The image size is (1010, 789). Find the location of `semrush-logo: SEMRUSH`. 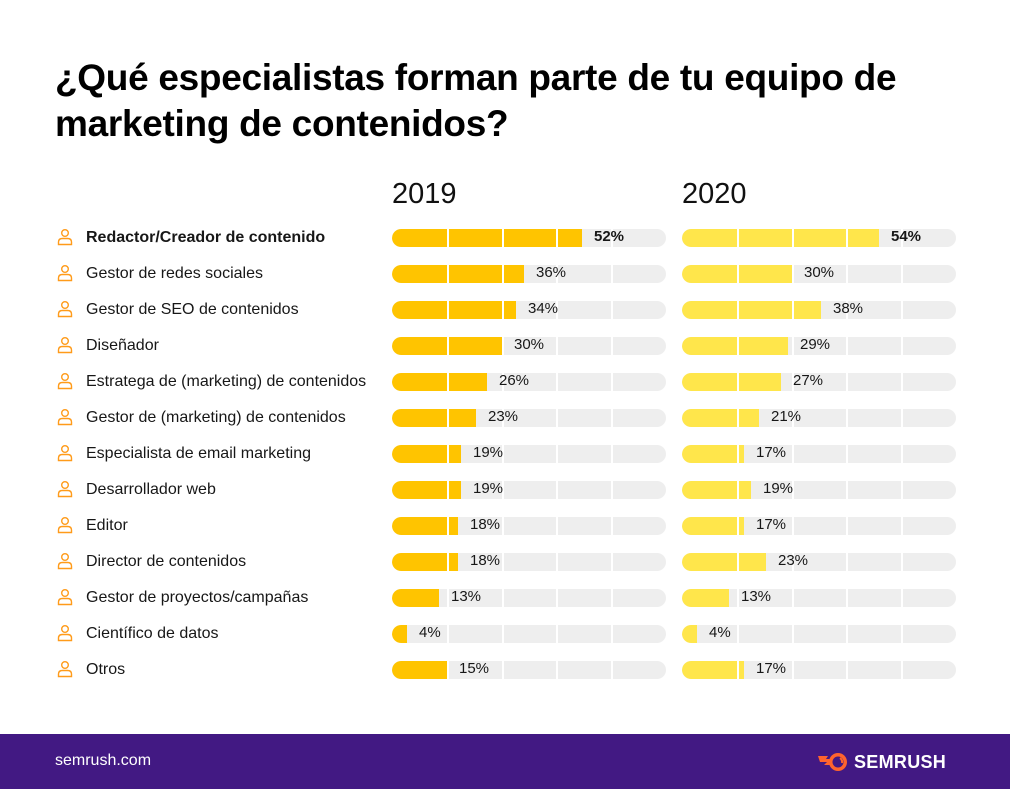

semrush-logo: SEMRUSH is located at coordinates (882, 762).